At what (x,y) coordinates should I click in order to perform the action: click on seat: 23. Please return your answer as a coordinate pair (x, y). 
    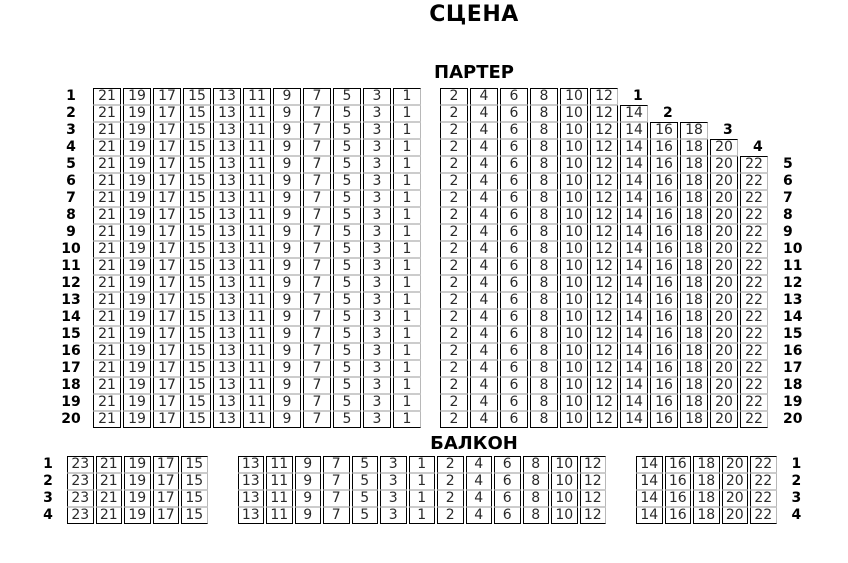
    Looking at the image, I should click on (80, 515).